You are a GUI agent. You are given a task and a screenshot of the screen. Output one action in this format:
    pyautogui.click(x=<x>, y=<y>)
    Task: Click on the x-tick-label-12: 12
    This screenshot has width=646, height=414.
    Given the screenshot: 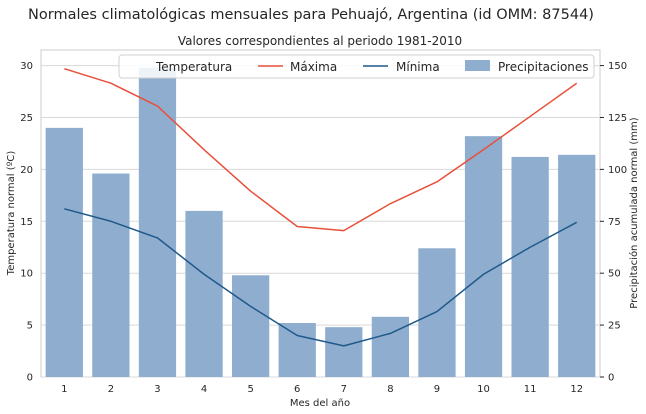 What is the action you would take?
    pyautogui.click(x=576, y=389)
    